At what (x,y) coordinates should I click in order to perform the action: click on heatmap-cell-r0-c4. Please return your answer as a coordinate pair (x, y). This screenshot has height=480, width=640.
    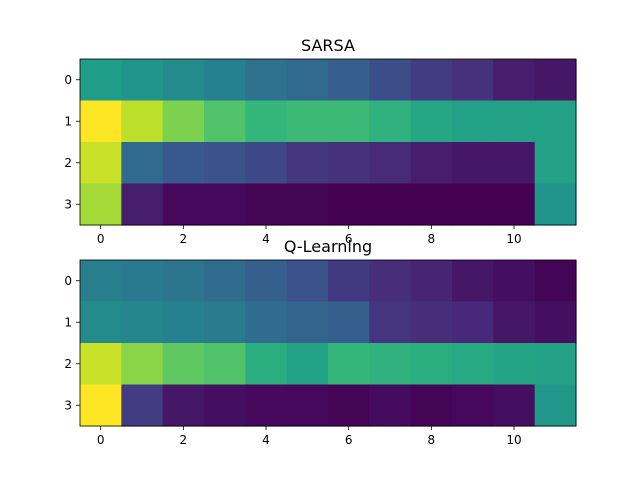
    Looking at the image, I should click on (266, 281).